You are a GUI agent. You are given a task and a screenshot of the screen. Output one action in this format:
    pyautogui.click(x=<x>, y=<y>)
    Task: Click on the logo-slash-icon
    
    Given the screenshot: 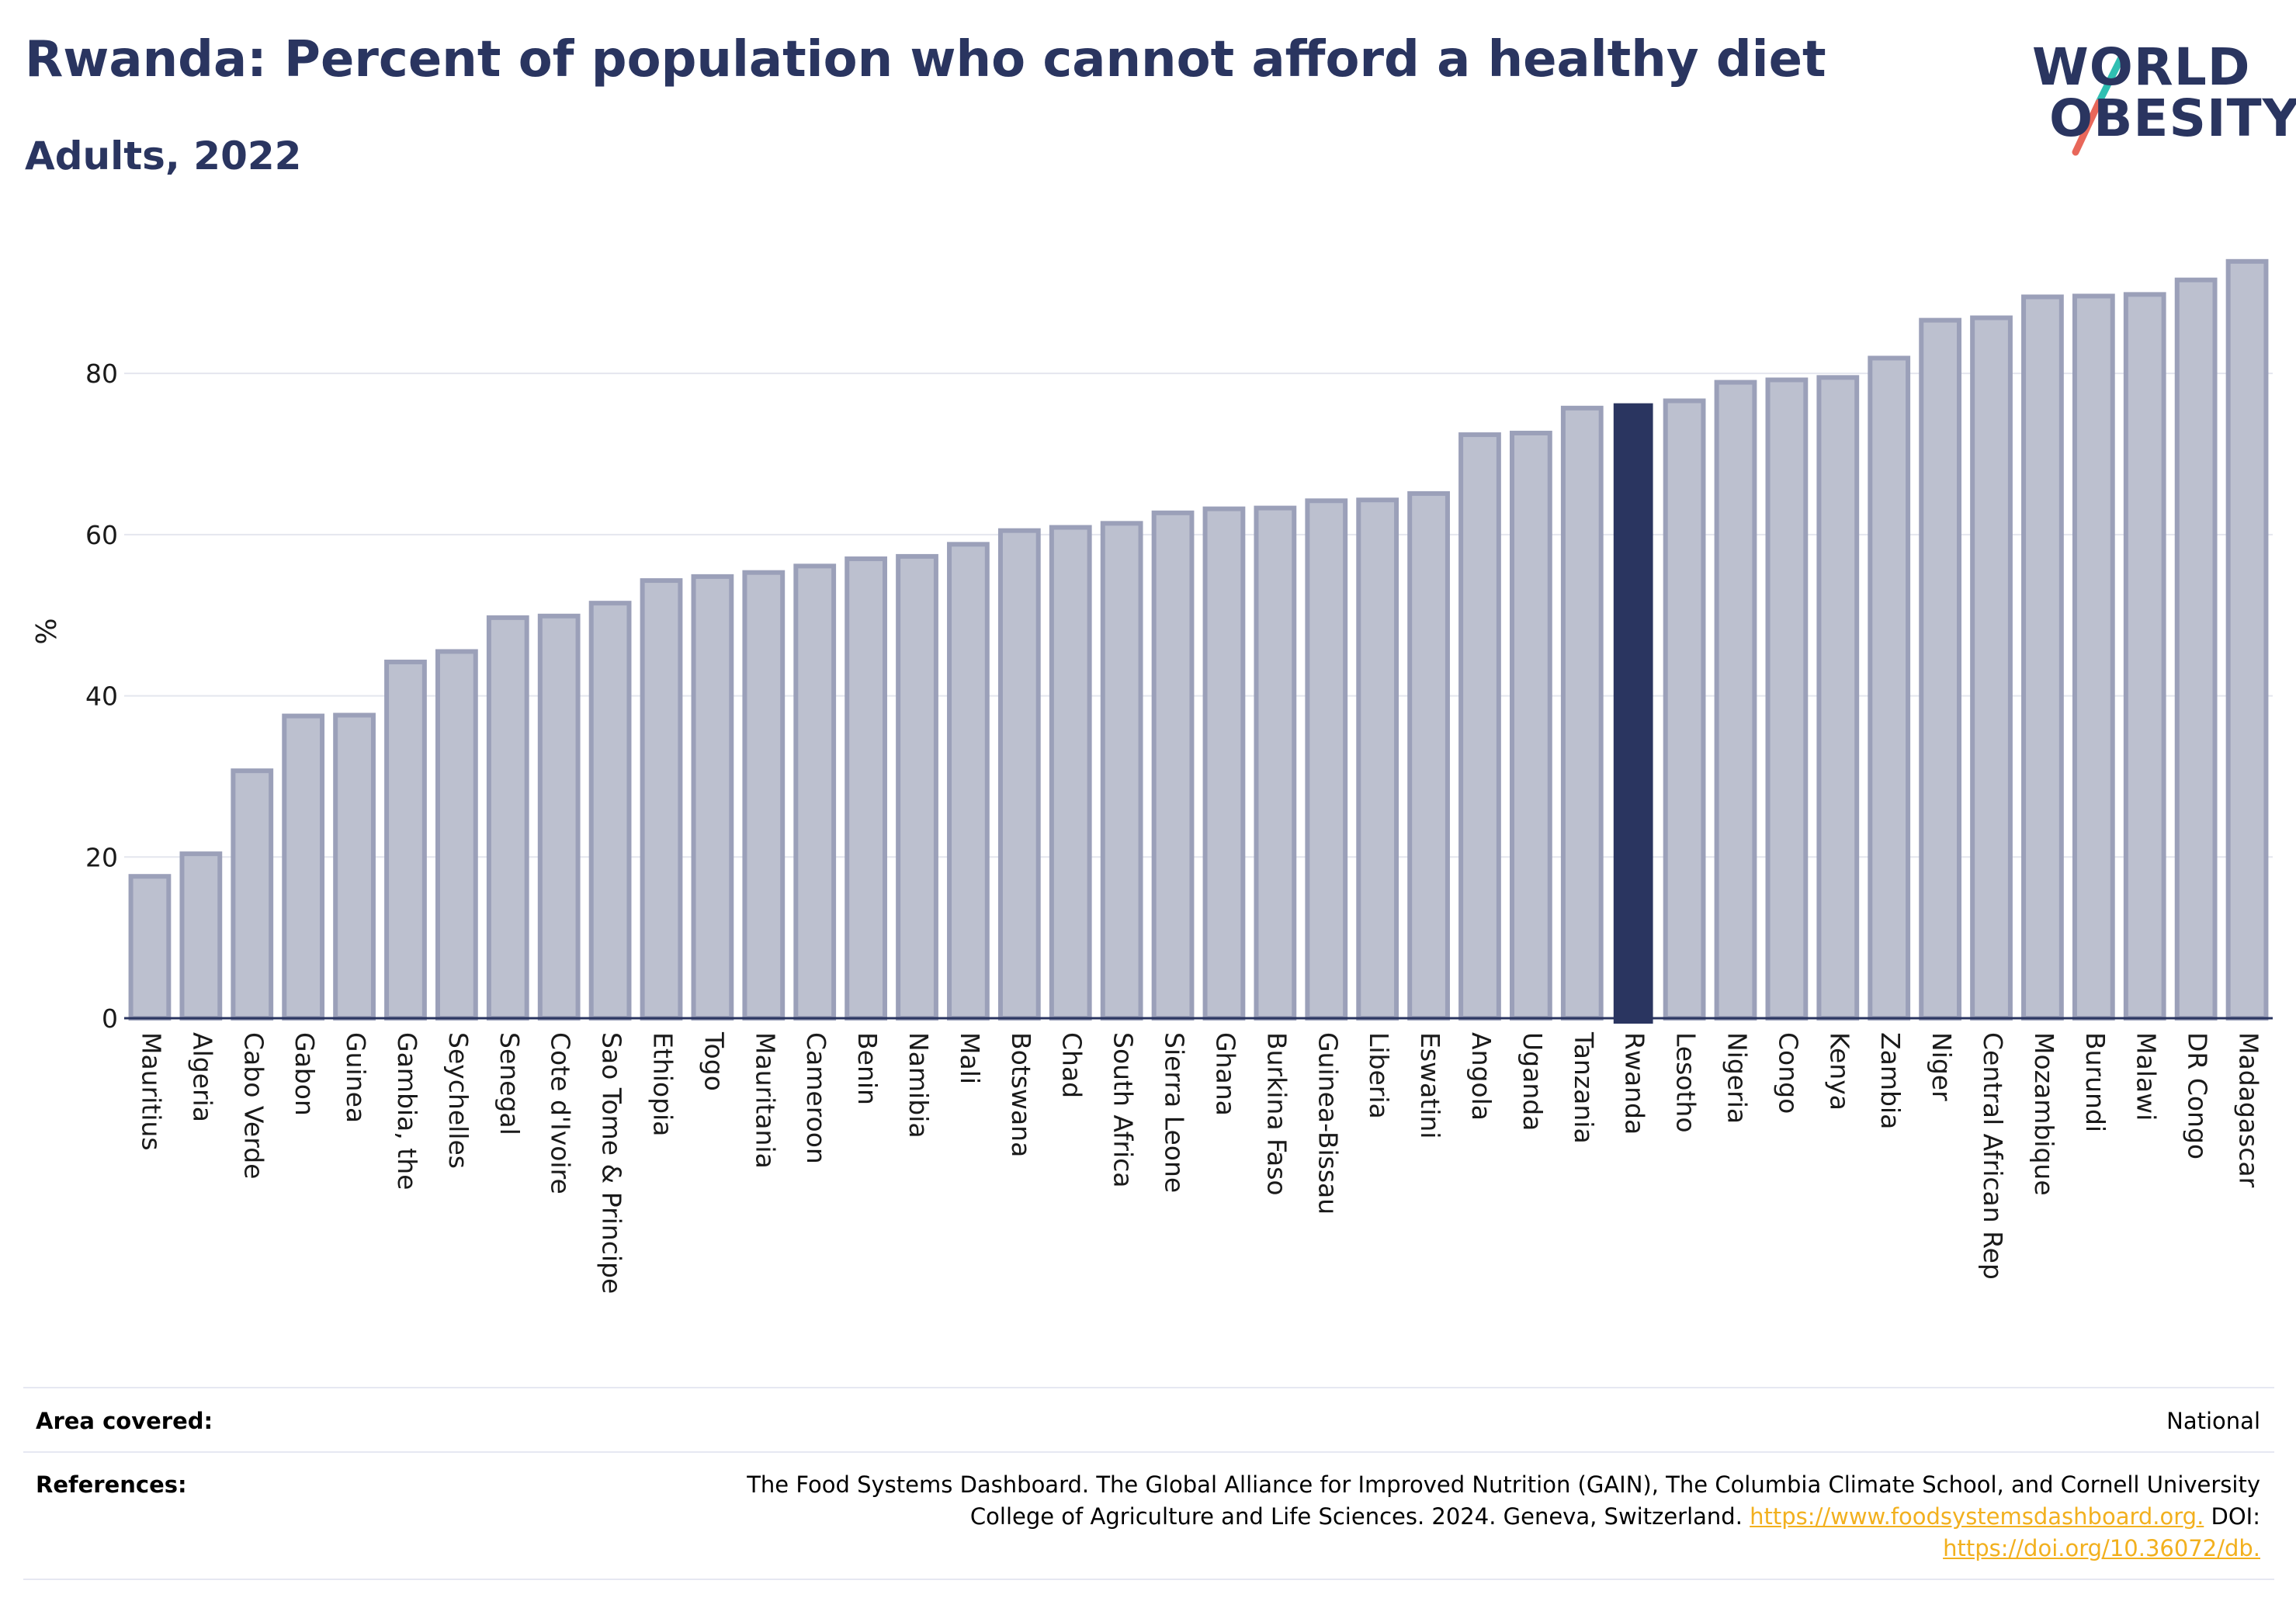 What is the action you would take?
    pyautogui.click(x=2099, y=104)
    